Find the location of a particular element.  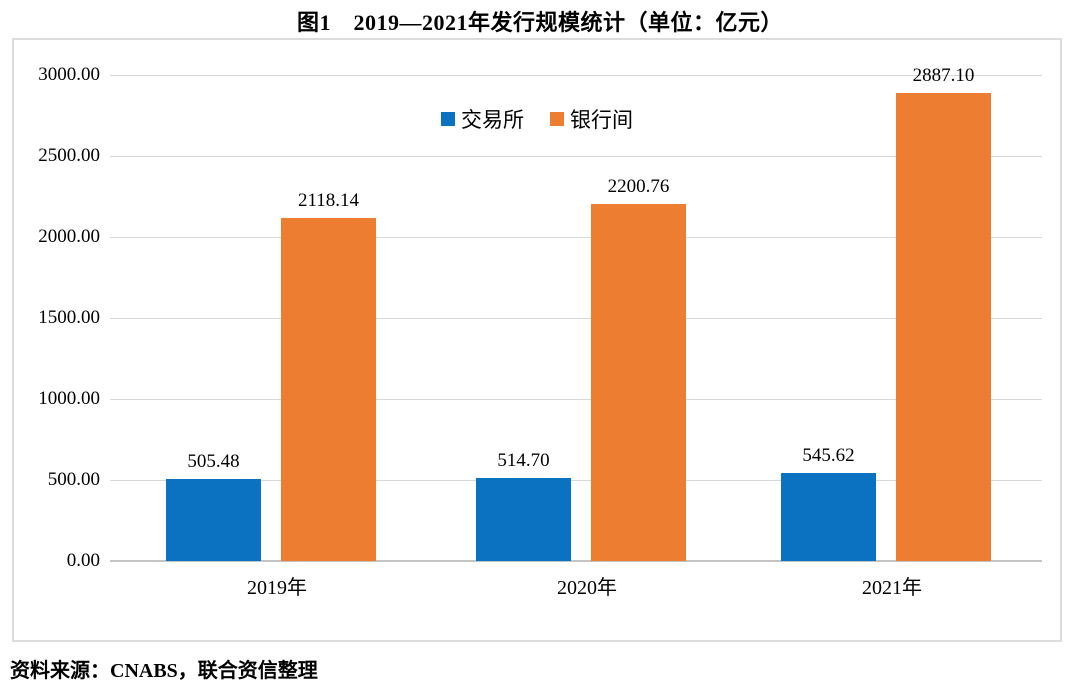

y-axis-tick-label: 3000.00 is located at coordinates (69, 74).